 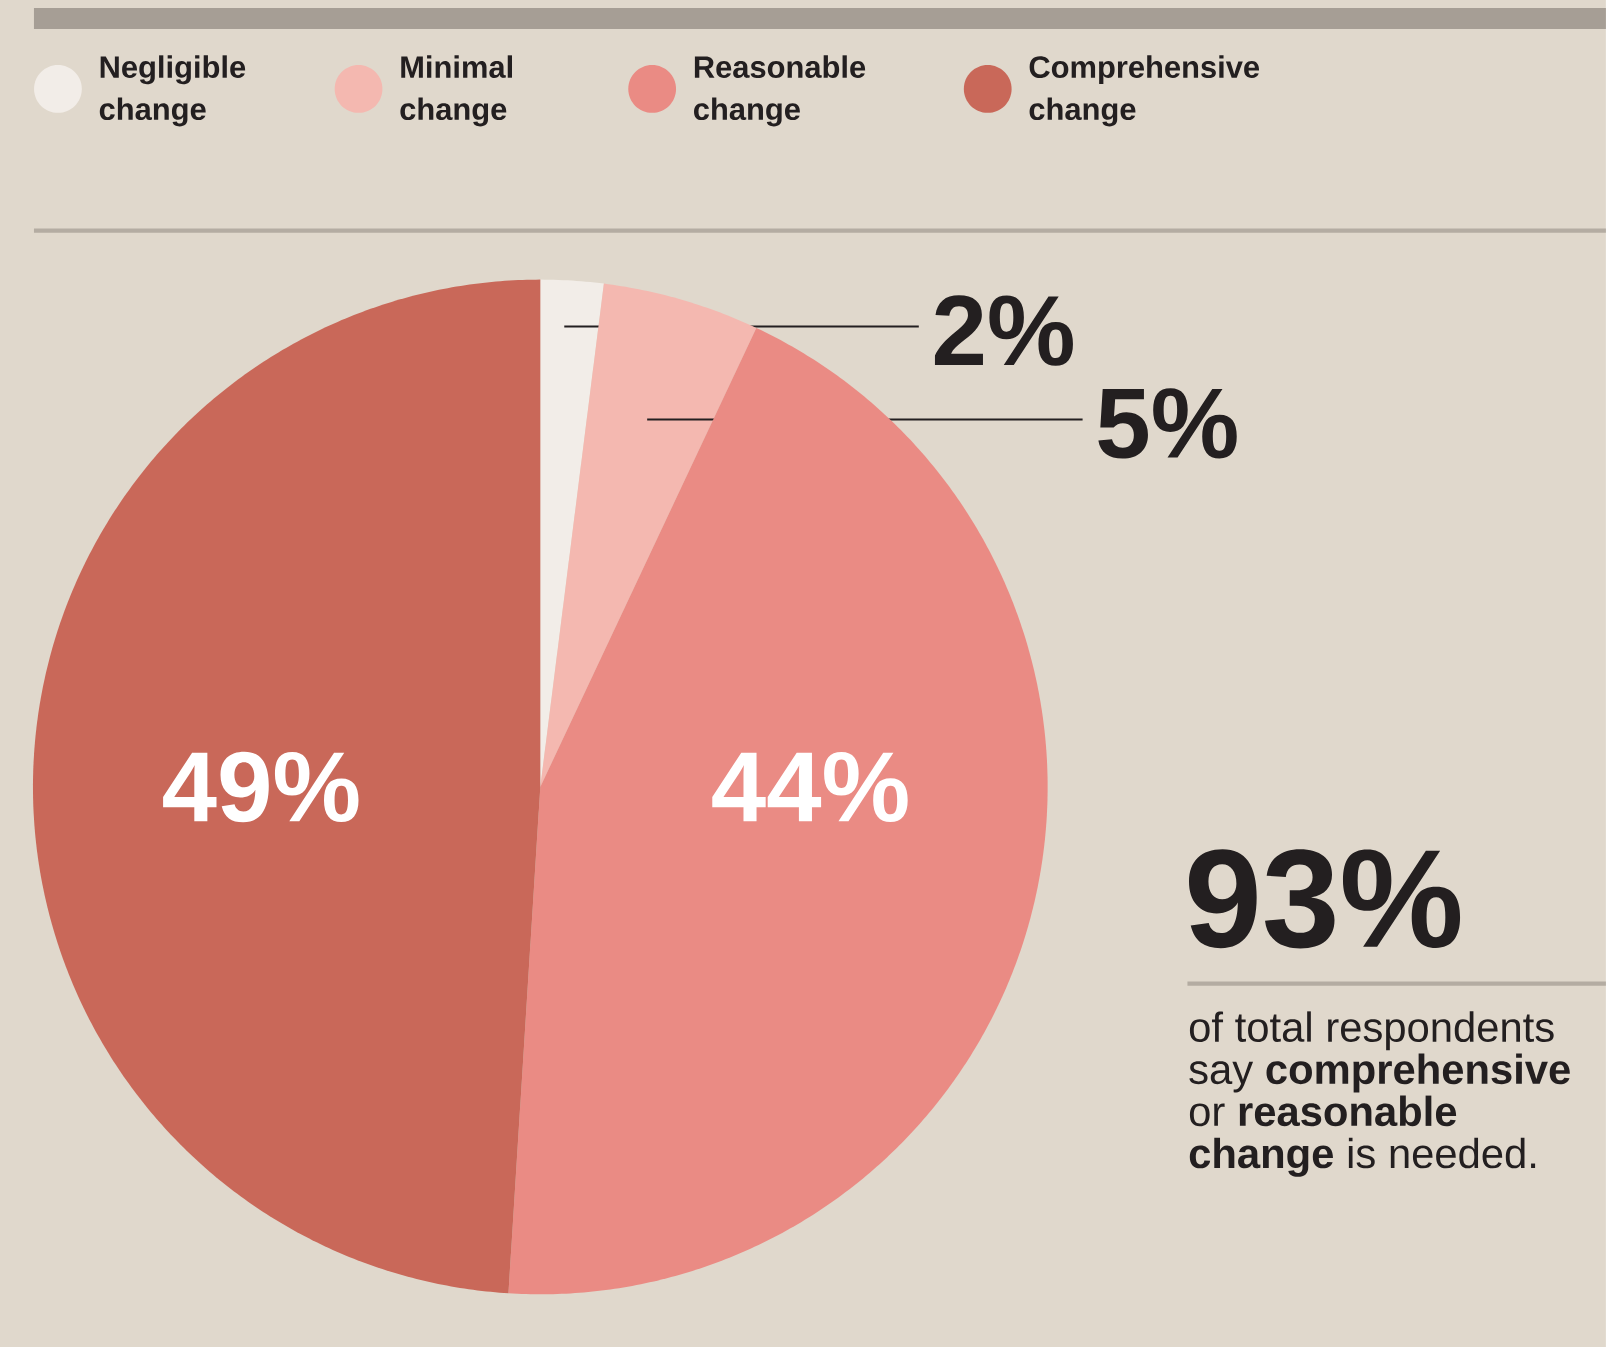 What do you see at coordinates (810, 786) in the screenshot?
I see `data-label: 44%` at bounding box center [810, 786].